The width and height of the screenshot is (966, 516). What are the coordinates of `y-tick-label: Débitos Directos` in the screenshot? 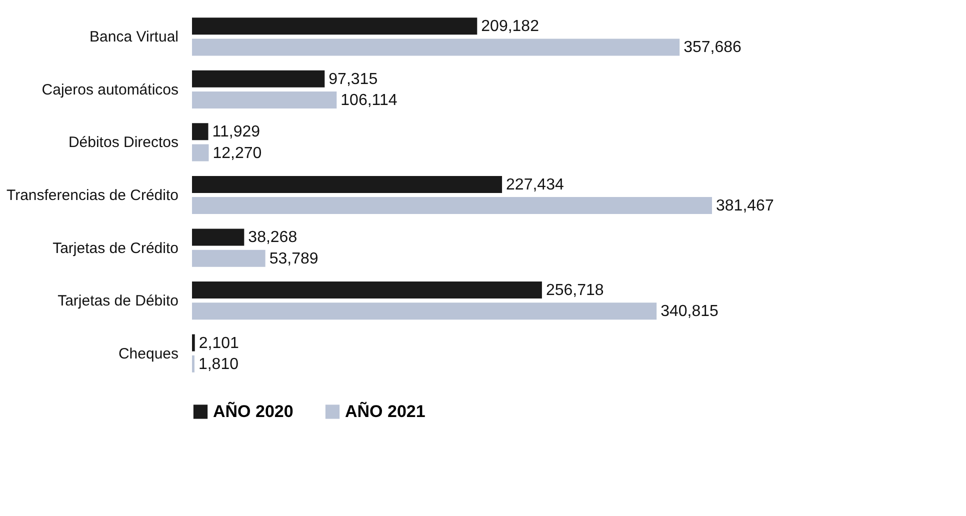 It's located at (123, 143).